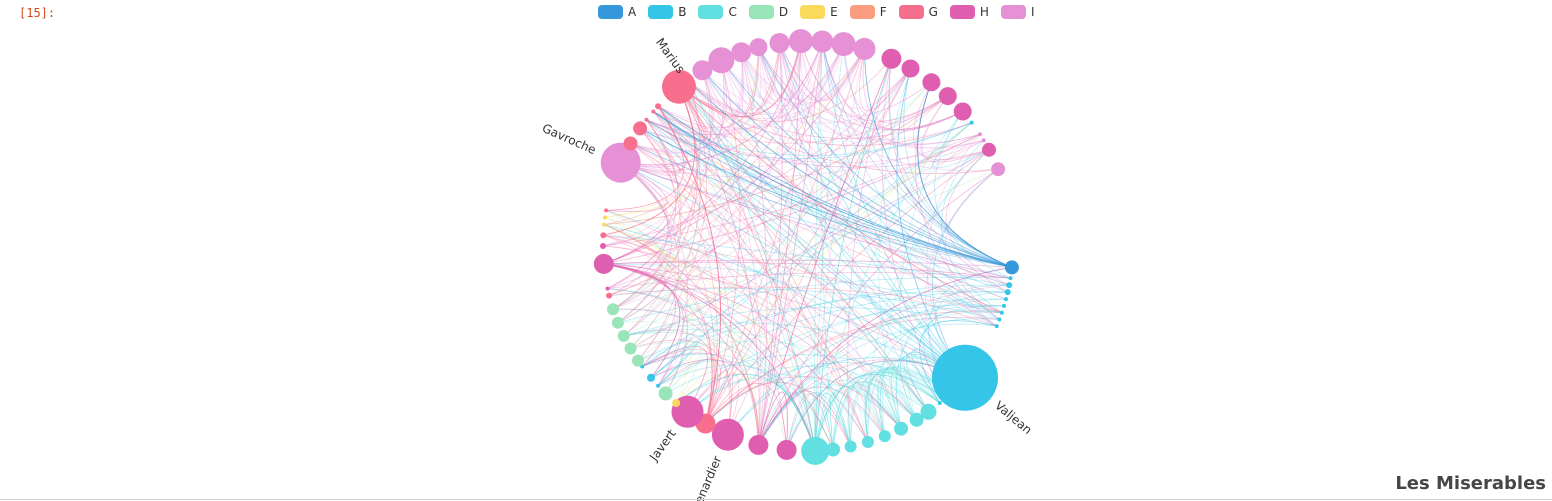 The height and width of the screenshot is (501, 1552). What do you see at coordinates (834, 12) in the screenshot?
I see `legend-label: E` at bounding box center [834, 12].